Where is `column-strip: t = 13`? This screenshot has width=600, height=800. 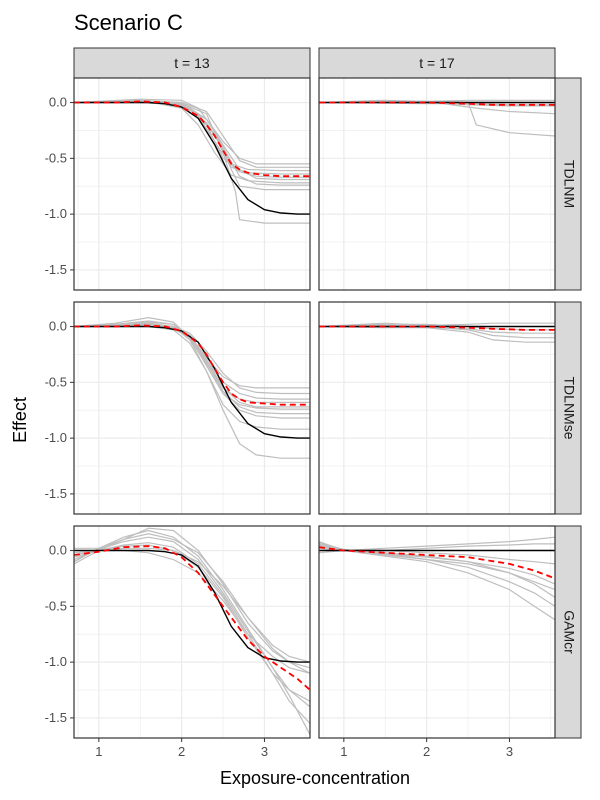 column-strip: t = 13 is located at coordinates (192, 63).